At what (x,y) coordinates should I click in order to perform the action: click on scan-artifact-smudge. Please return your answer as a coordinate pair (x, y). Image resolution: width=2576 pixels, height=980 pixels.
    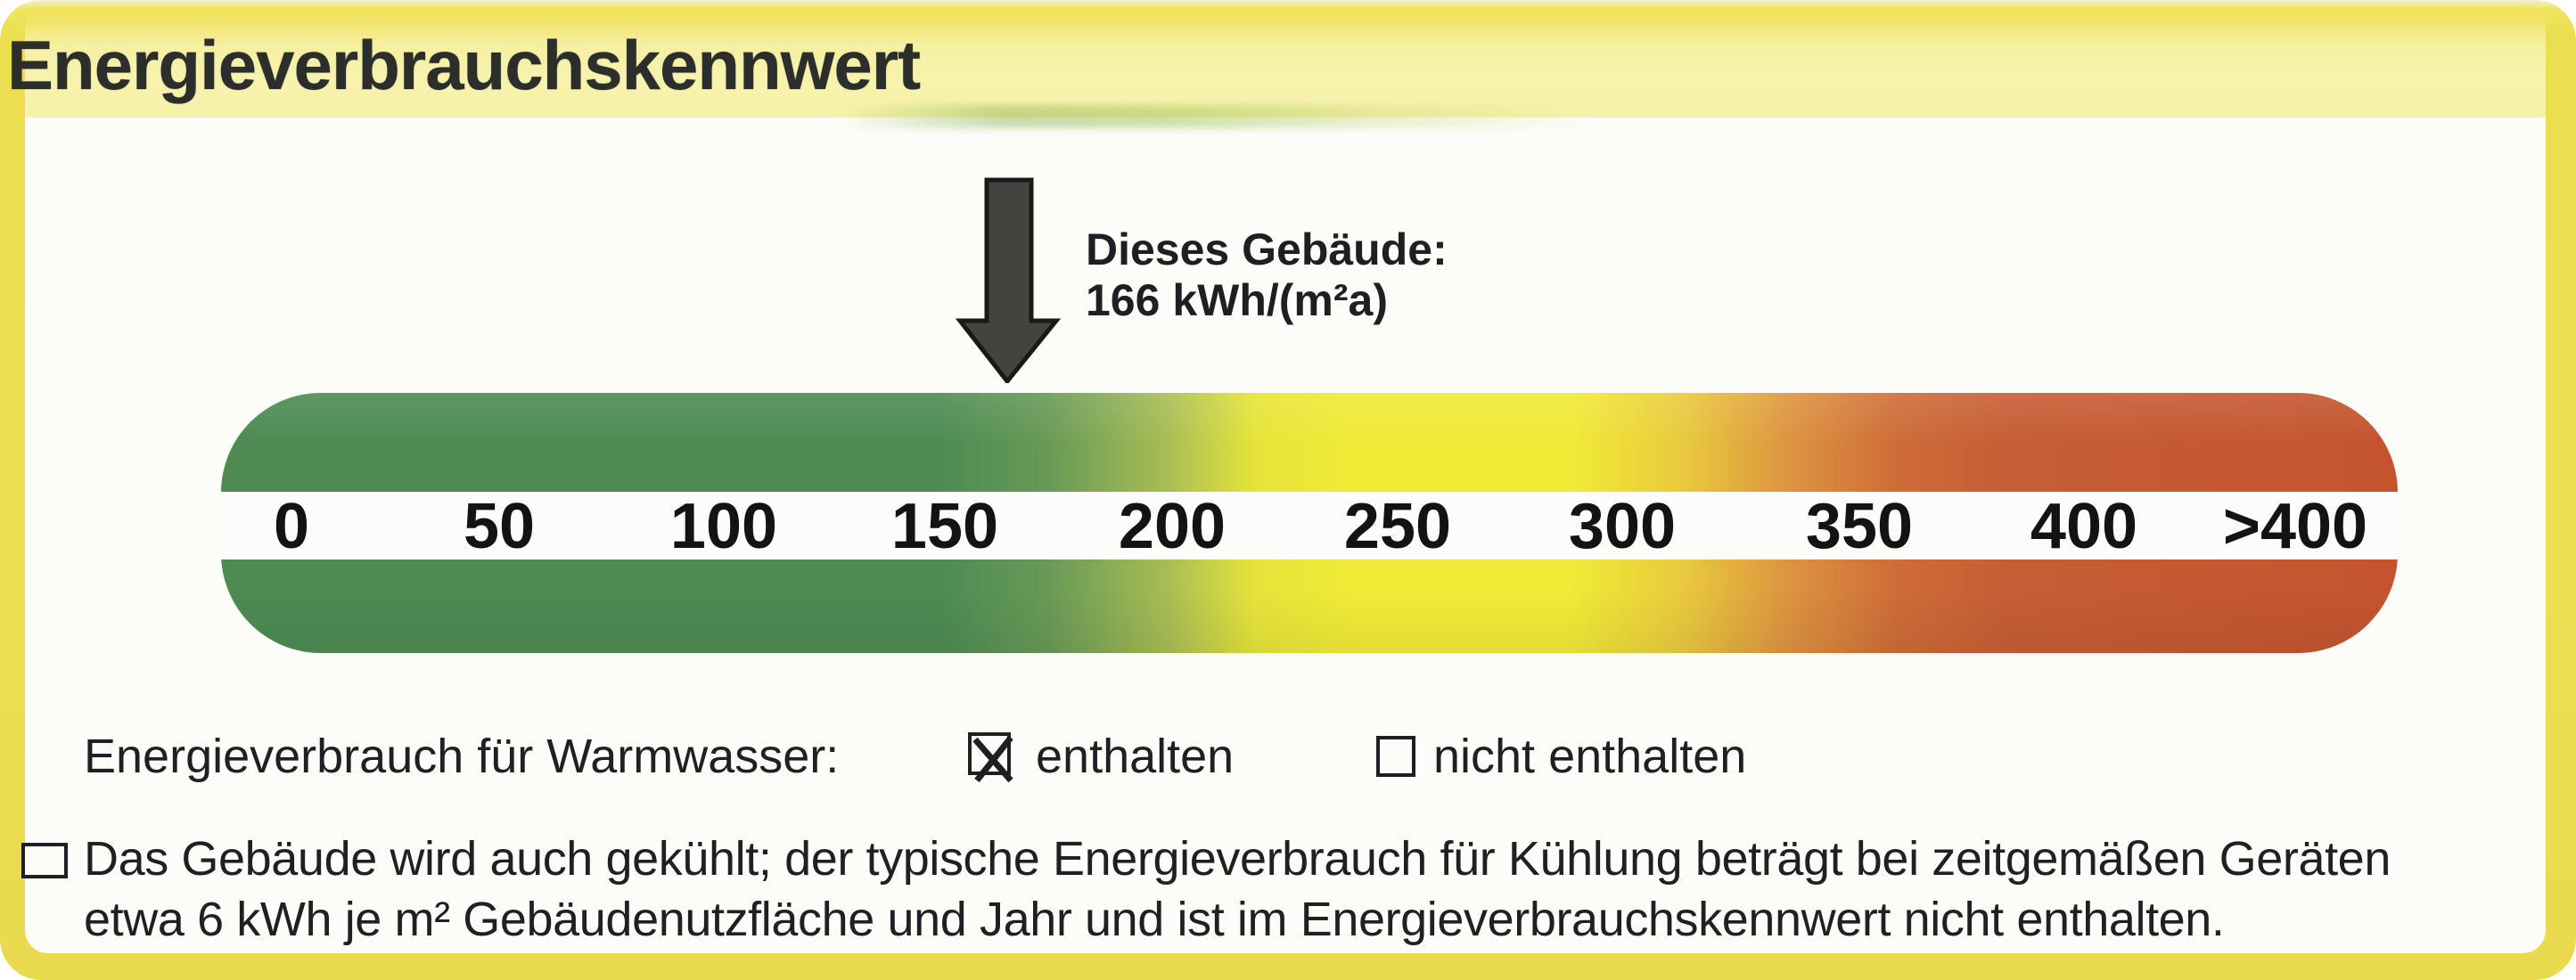
    Looking at the image, I should click on (1212, 116).